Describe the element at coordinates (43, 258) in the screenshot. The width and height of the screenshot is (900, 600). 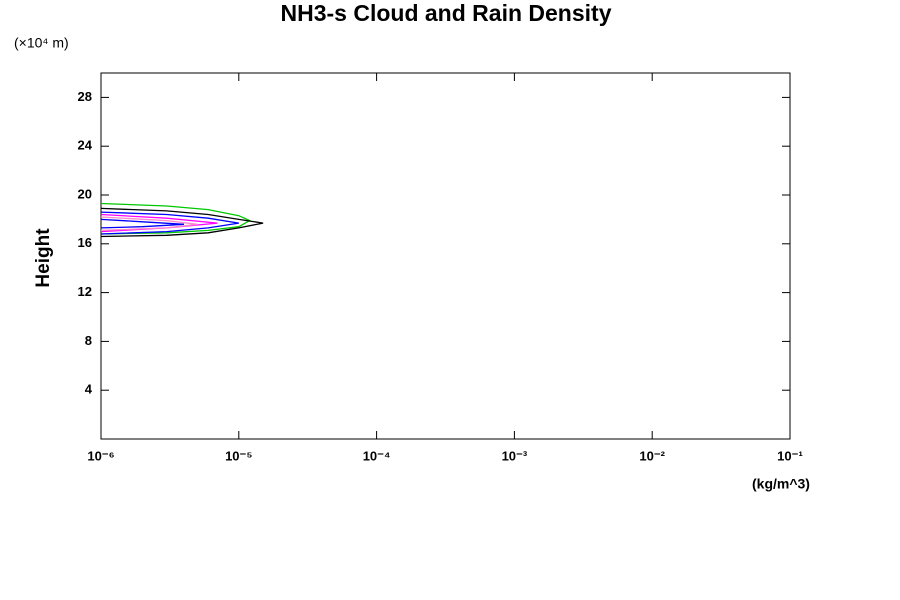
I see `y-axis-label: Height` at that location.